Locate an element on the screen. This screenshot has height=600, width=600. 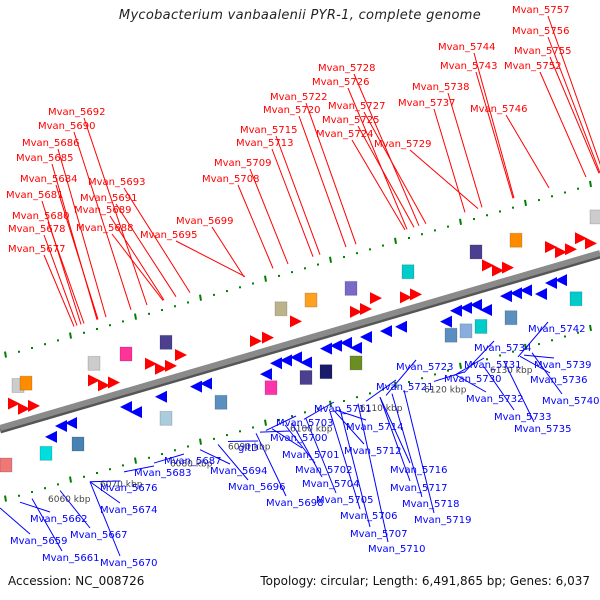
forward-gene-label: Mvan_5681 is located at coordinates (34, 195).